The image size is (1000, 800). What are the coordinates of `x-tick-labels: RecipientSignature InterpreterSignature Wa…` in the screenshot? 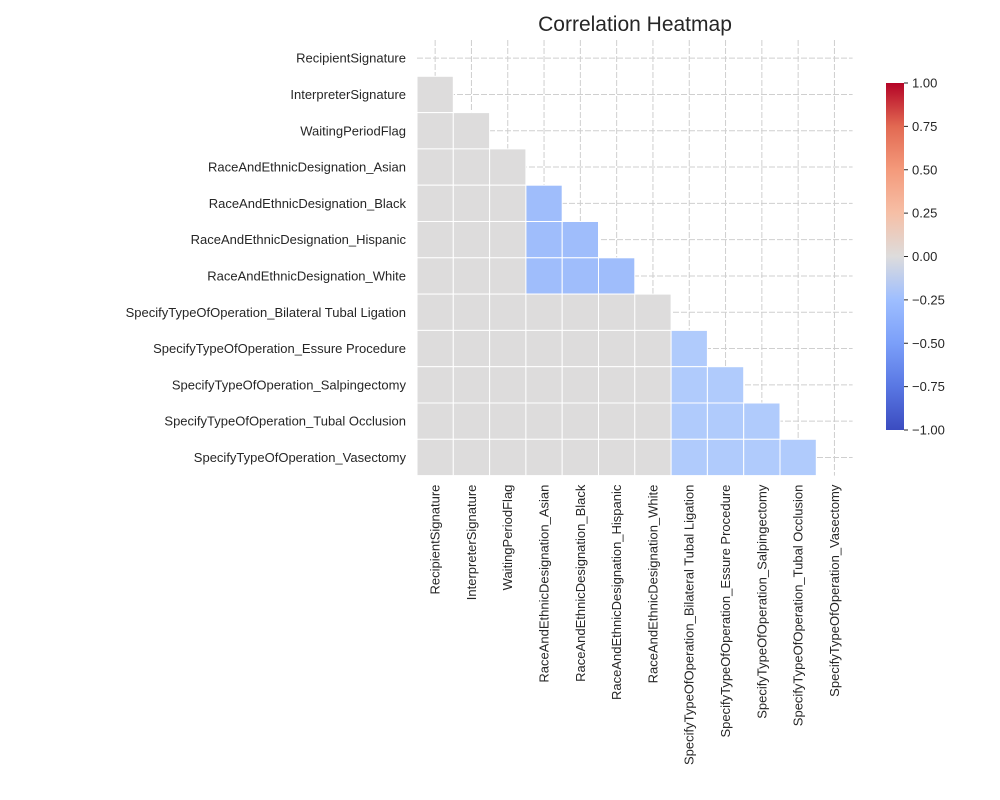 It's located at (635, 624).